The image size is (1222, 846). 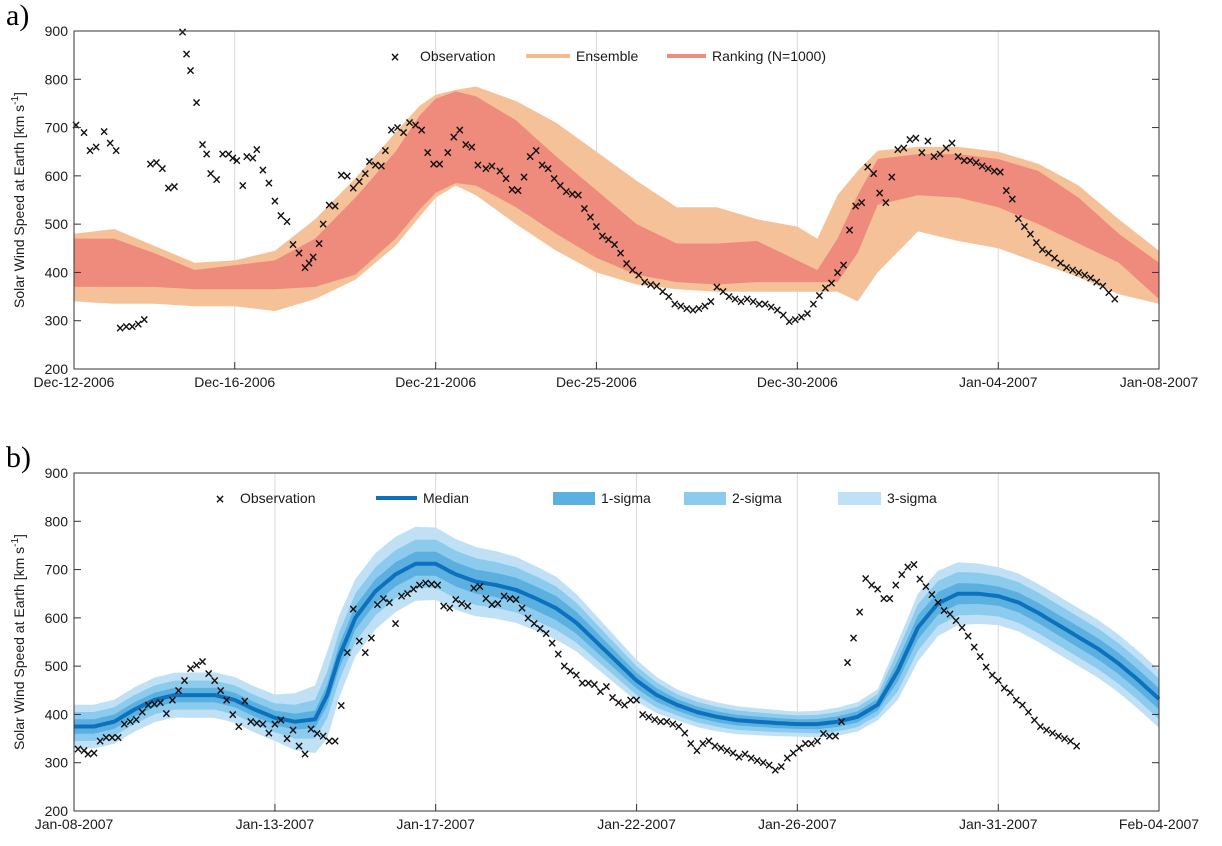 I want to click on y-tick-label: 200, so click(x=57, y=811).